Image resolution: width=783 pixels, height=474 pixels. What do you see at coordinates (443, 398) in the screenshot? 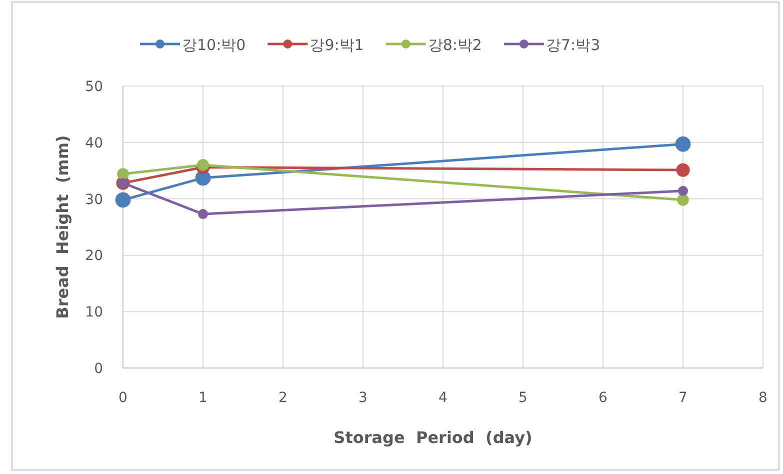
I see `x-tick-label: 4` at bounding box center [443, 398].